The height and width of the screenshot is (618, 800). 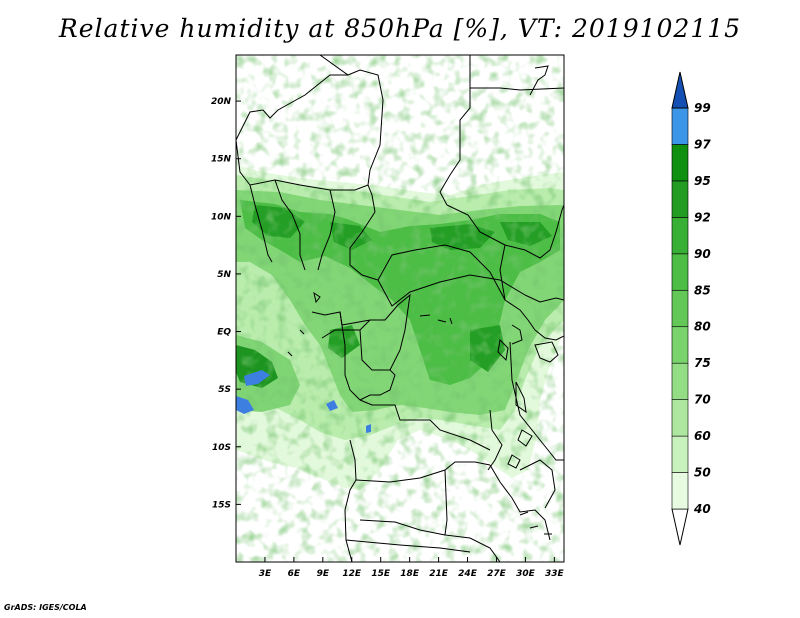 I want to click on colorbar-label: 92, so click(x=702, y=217).